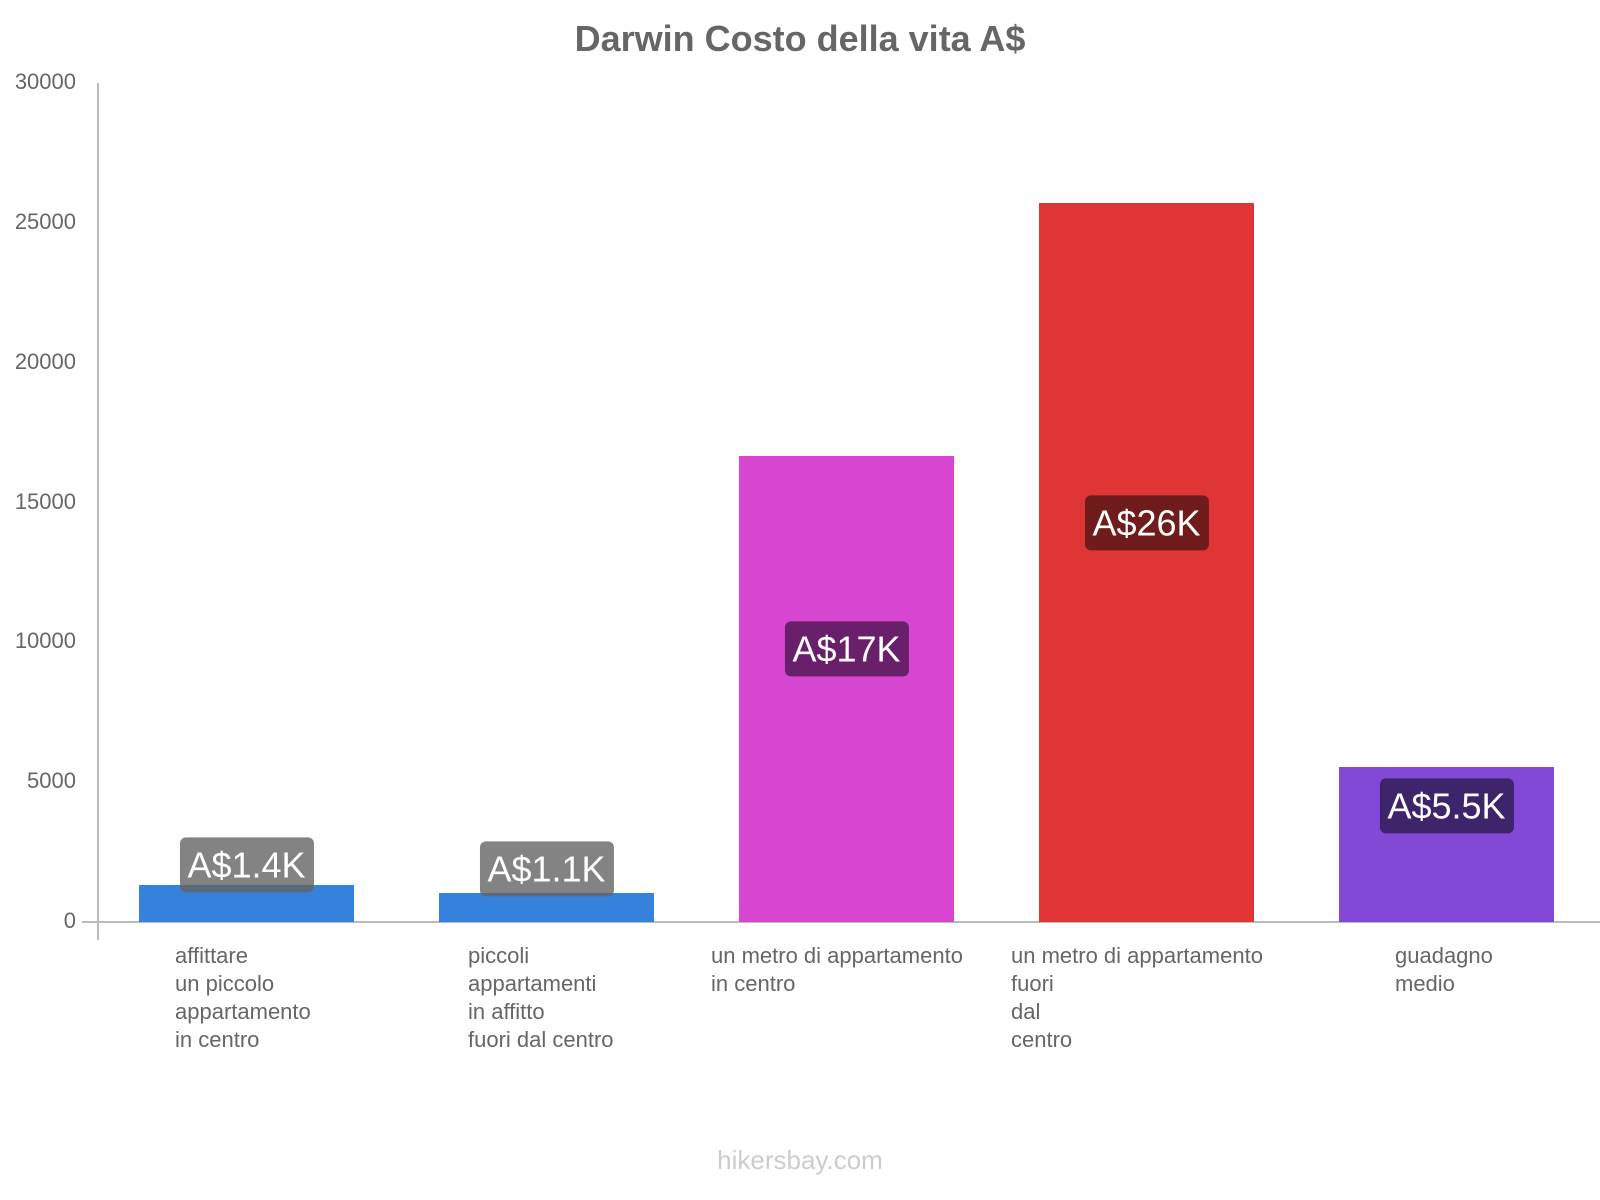  I want to click on y-tick-label: 15000, so click(45, 501).